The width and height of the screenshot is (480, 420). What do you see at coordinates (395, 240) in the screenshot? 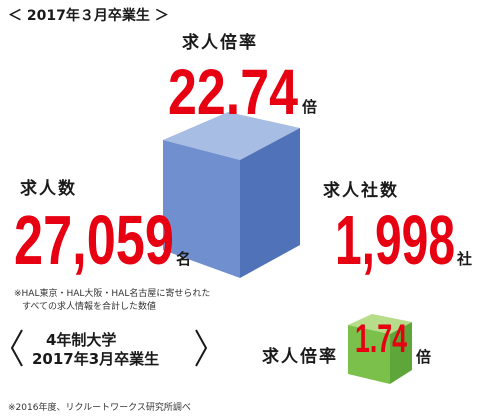
I see `companies-value: 1,998` at bounding box center [395, 240].